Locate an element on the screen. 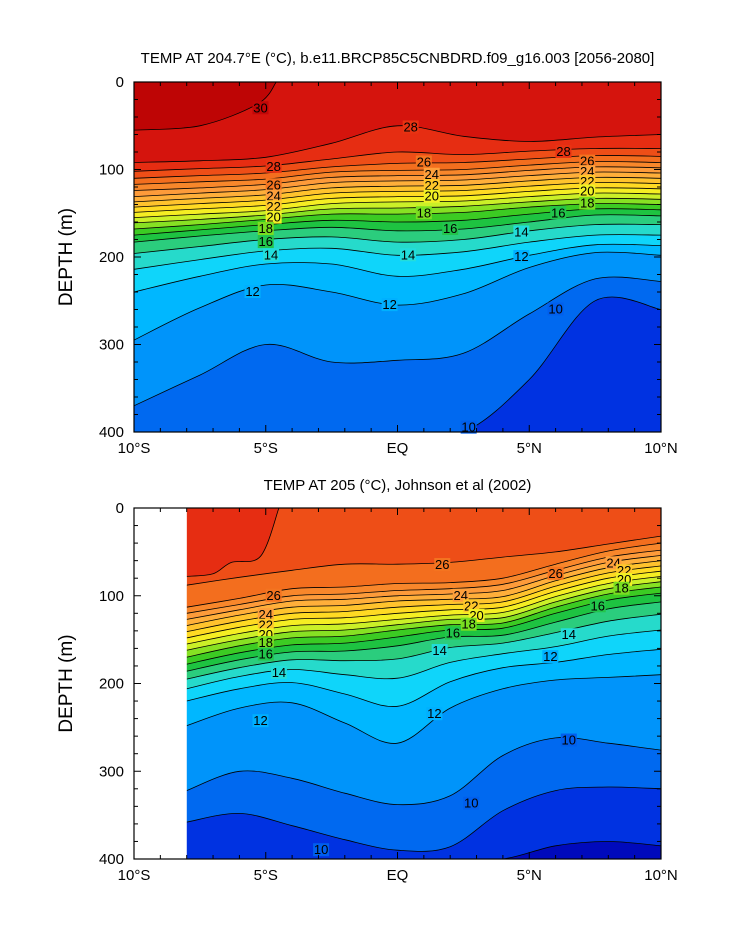 This screenshot has width=733, height=945. x-tick-label: 5°S is located at coordinates (266, 875).